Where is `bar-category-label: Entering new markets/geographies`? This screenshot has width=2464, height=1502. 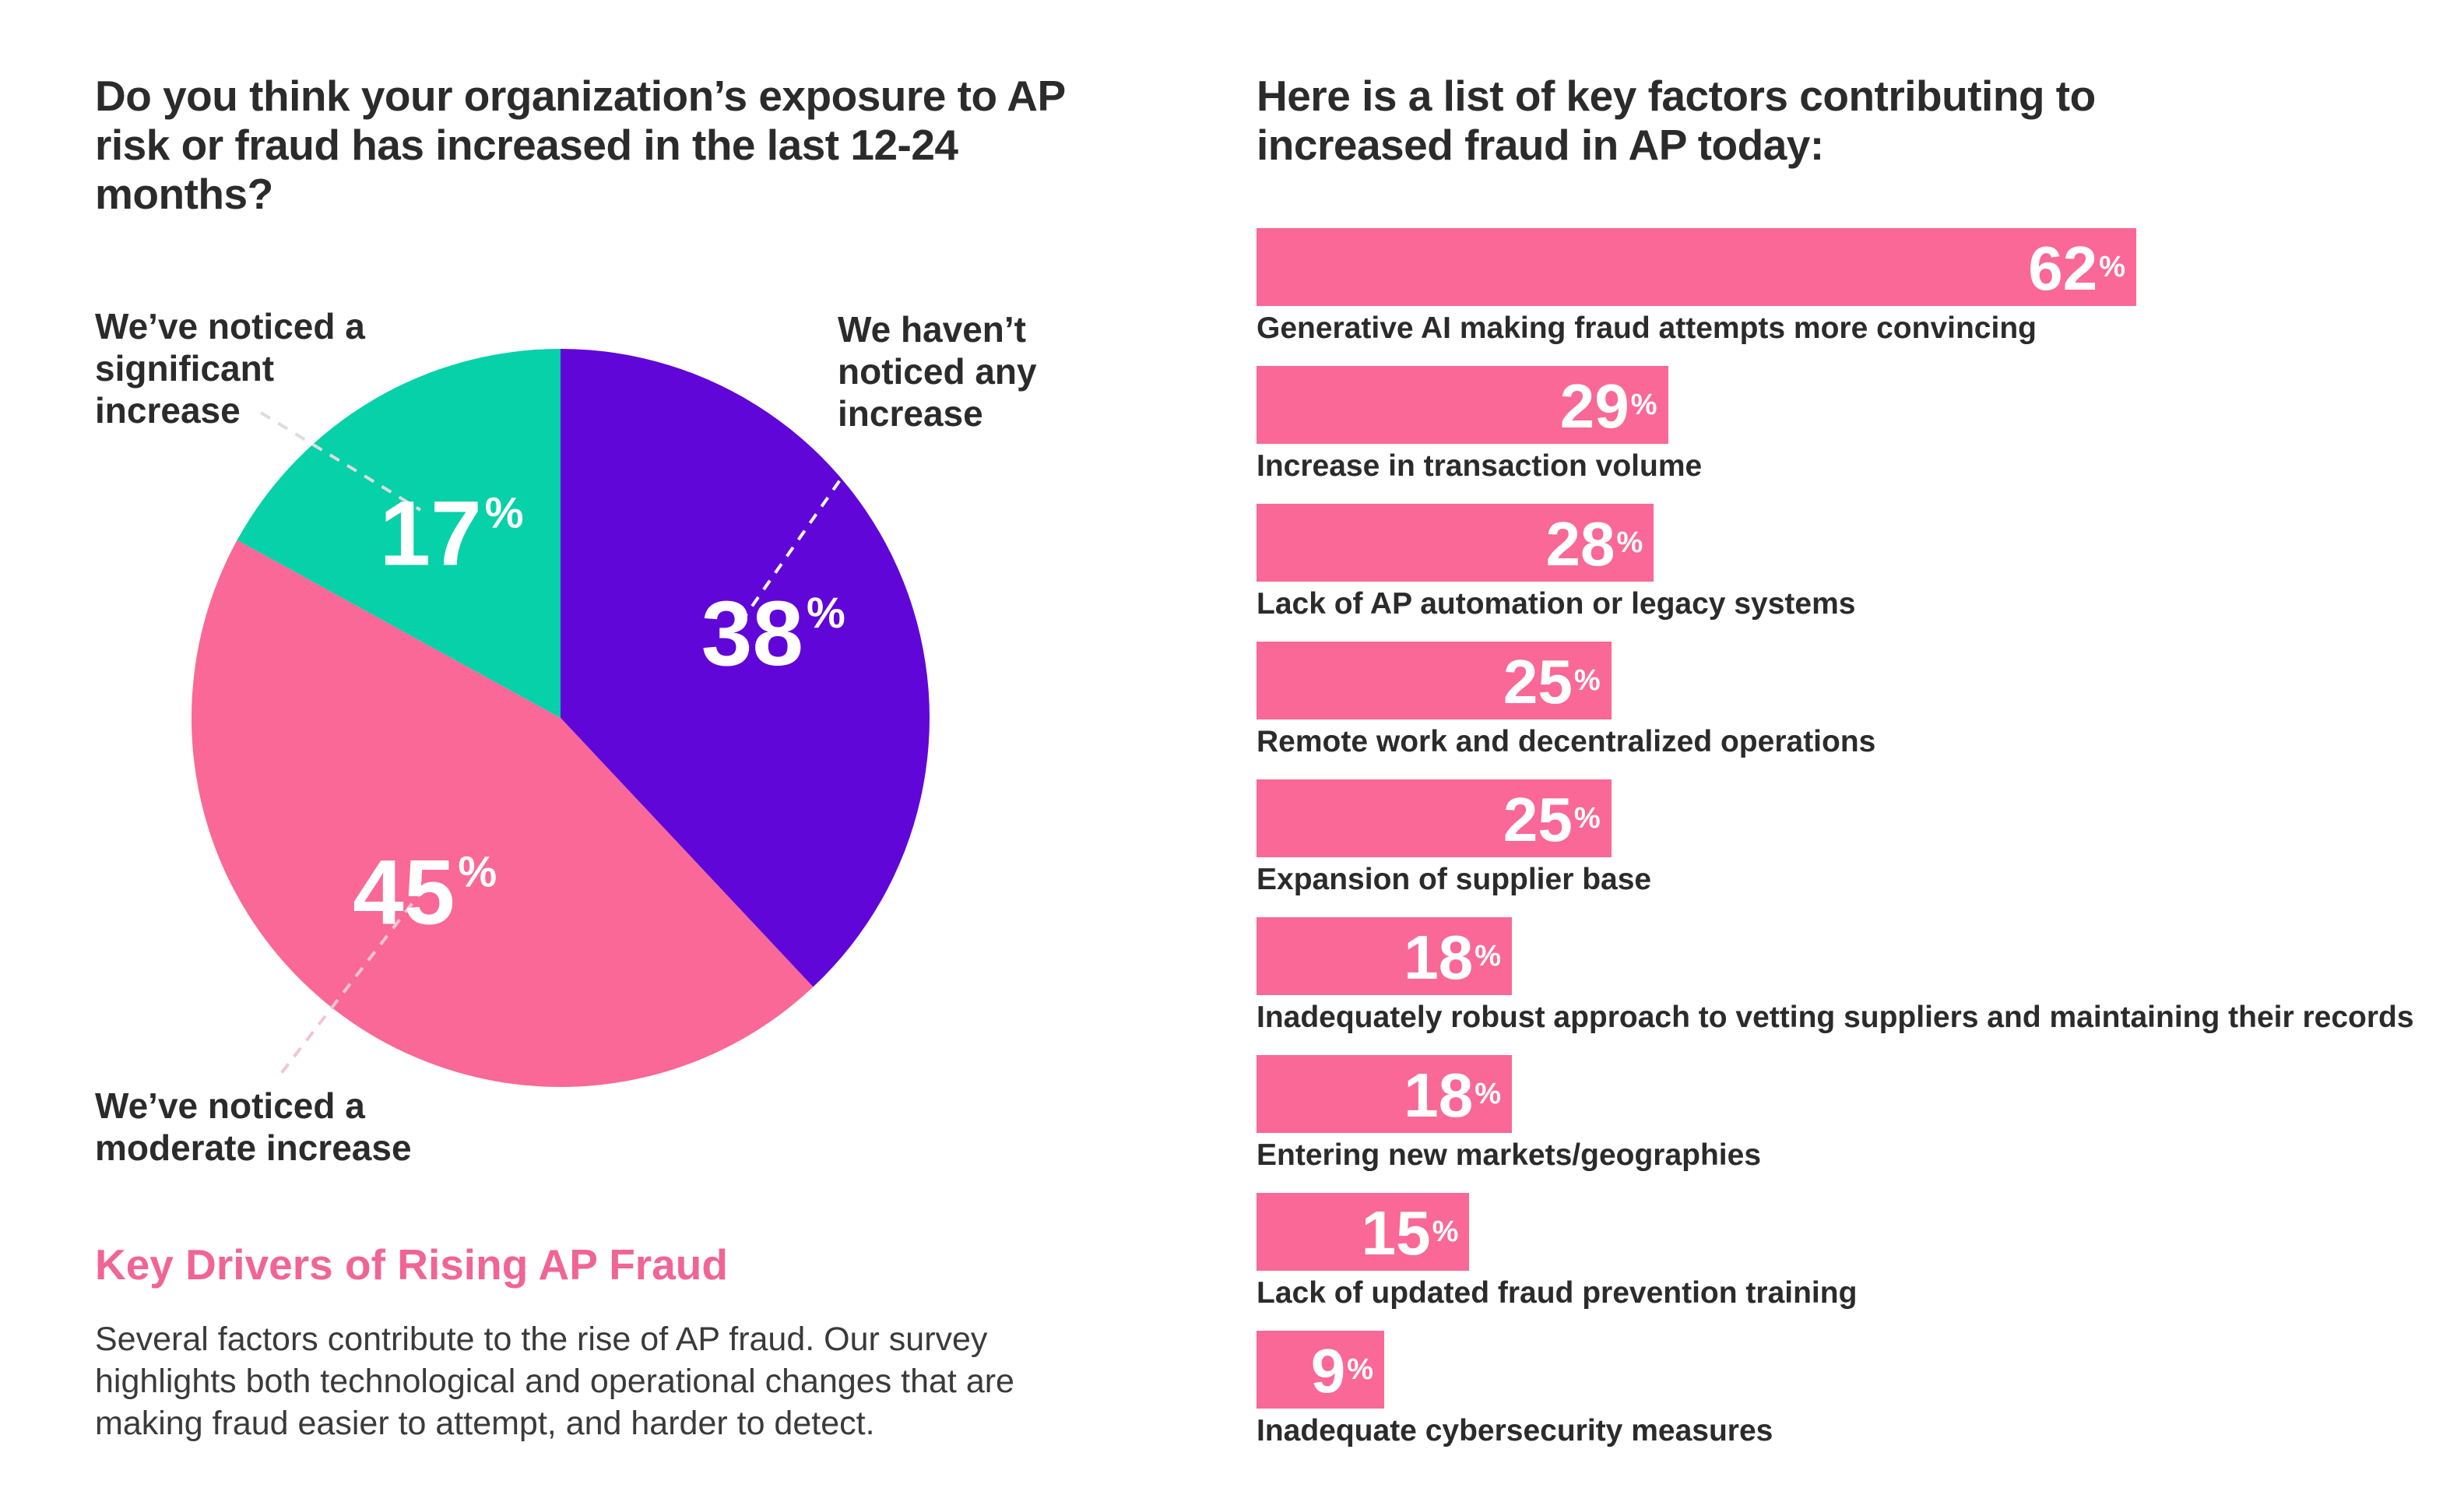
bar-category-label: Entering new markets/geographies is located at coordinates (1510, 1155).